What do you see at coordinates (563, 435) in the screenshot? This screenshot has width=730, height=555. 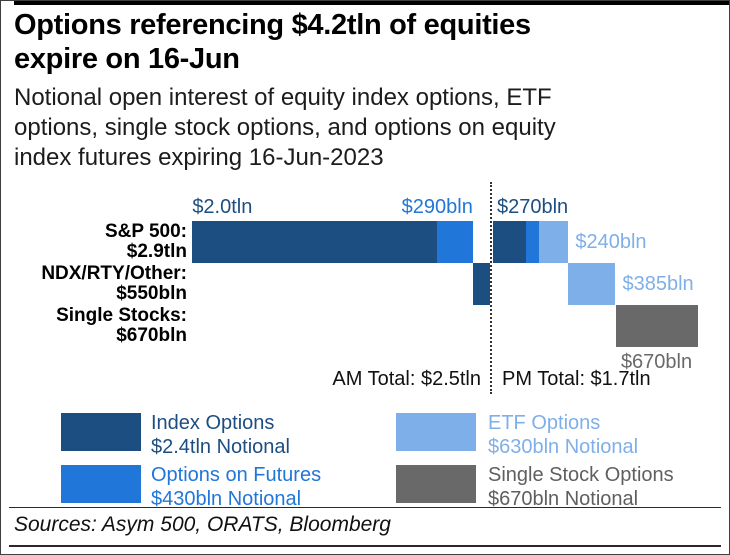 I see `legend-label-etf-options: ETF Options $630bln Notional` at bounding box center [563, 435].